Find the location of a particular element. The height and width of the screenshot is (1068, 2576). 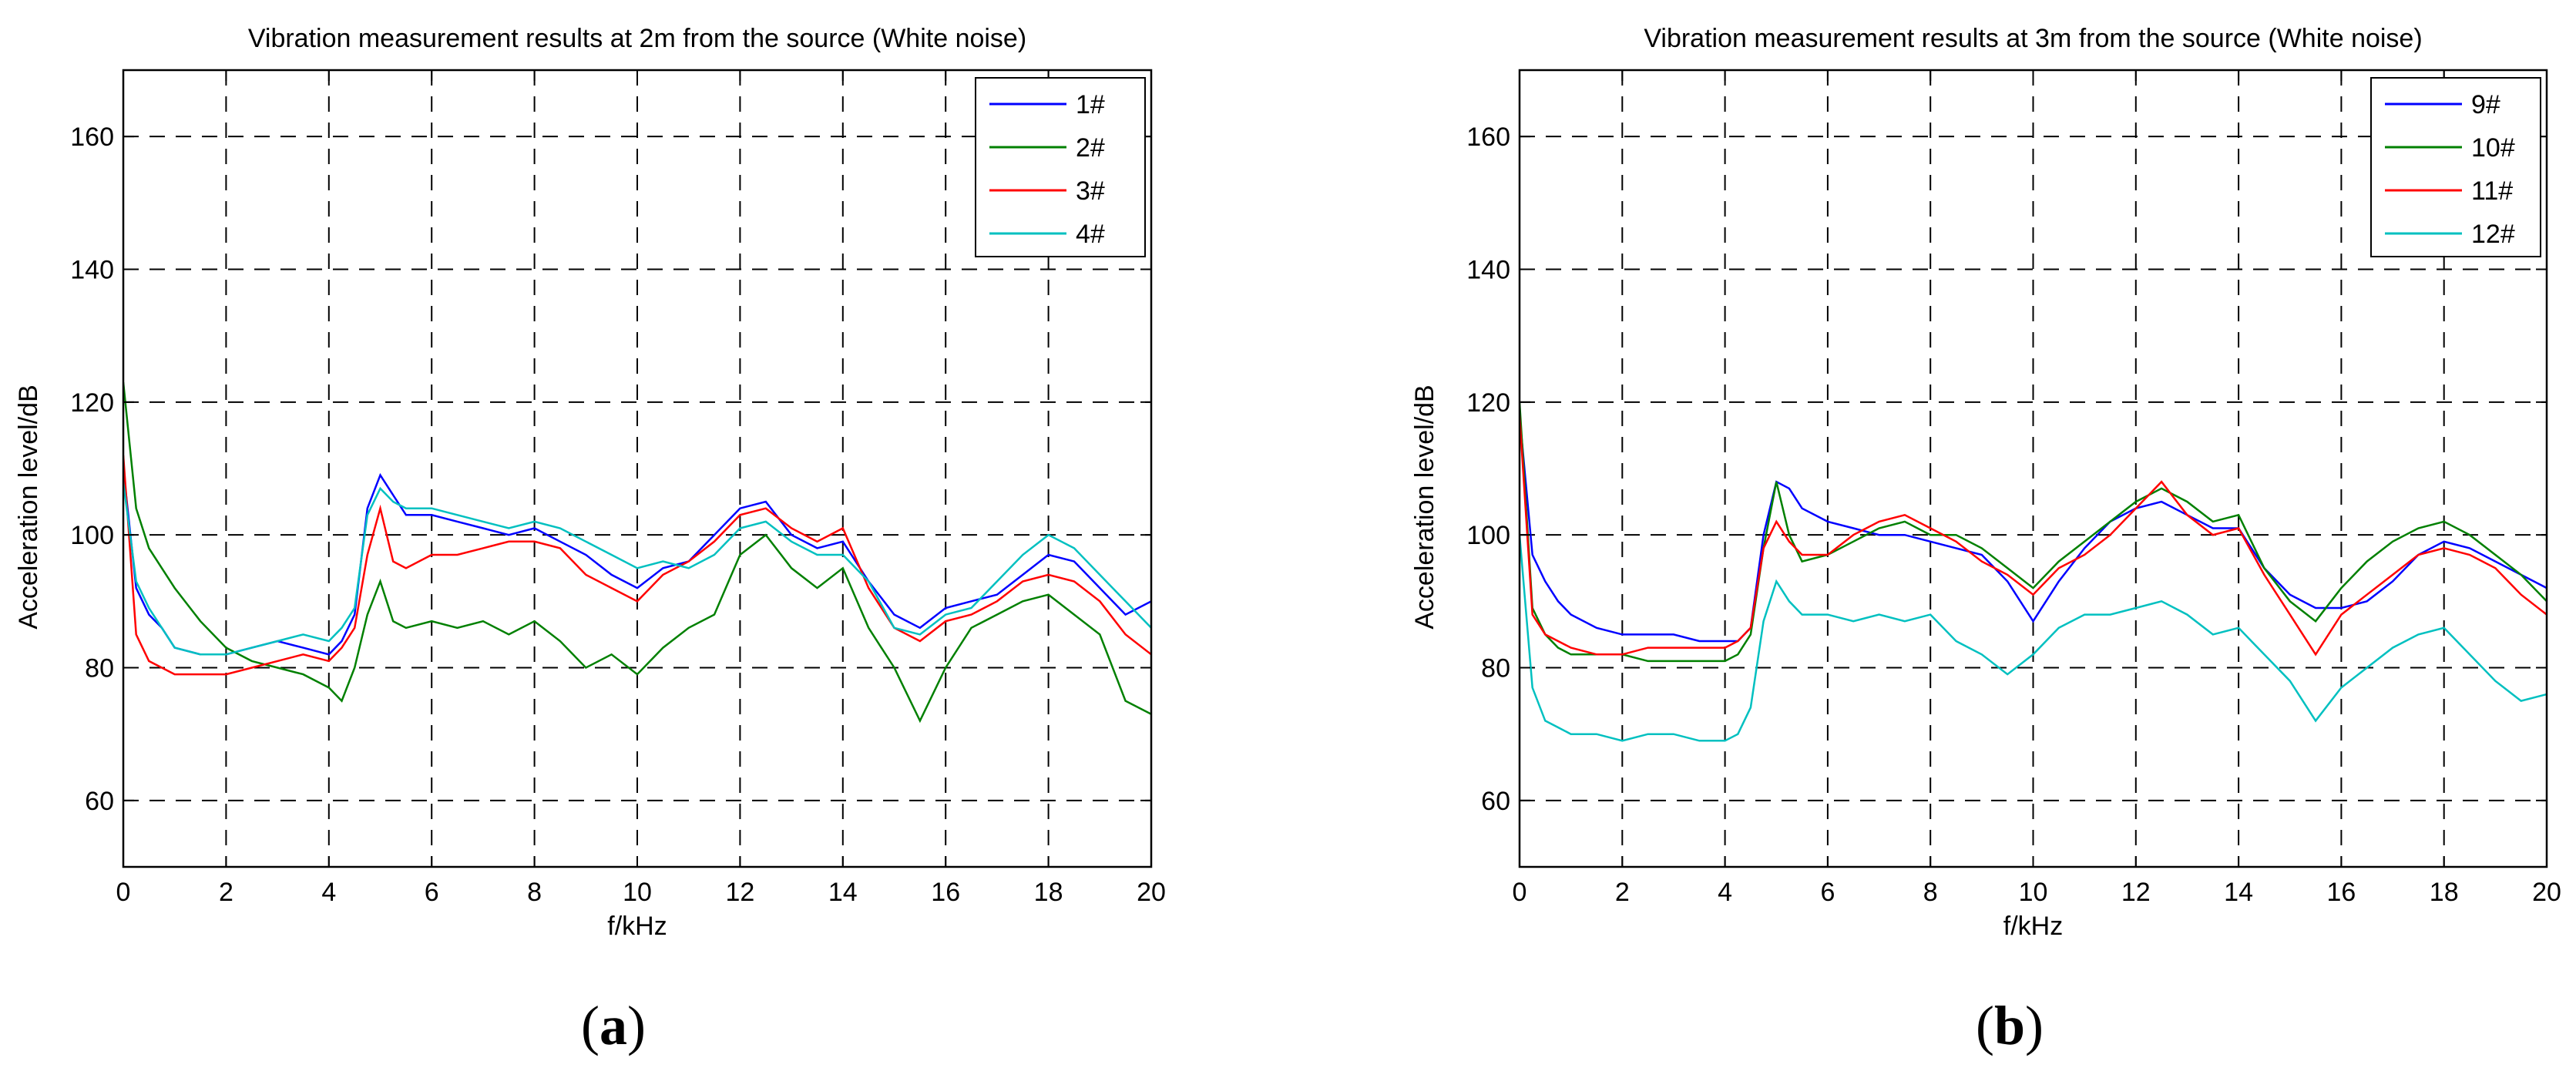

series-line-11# is located at coordinates (2033, 536).